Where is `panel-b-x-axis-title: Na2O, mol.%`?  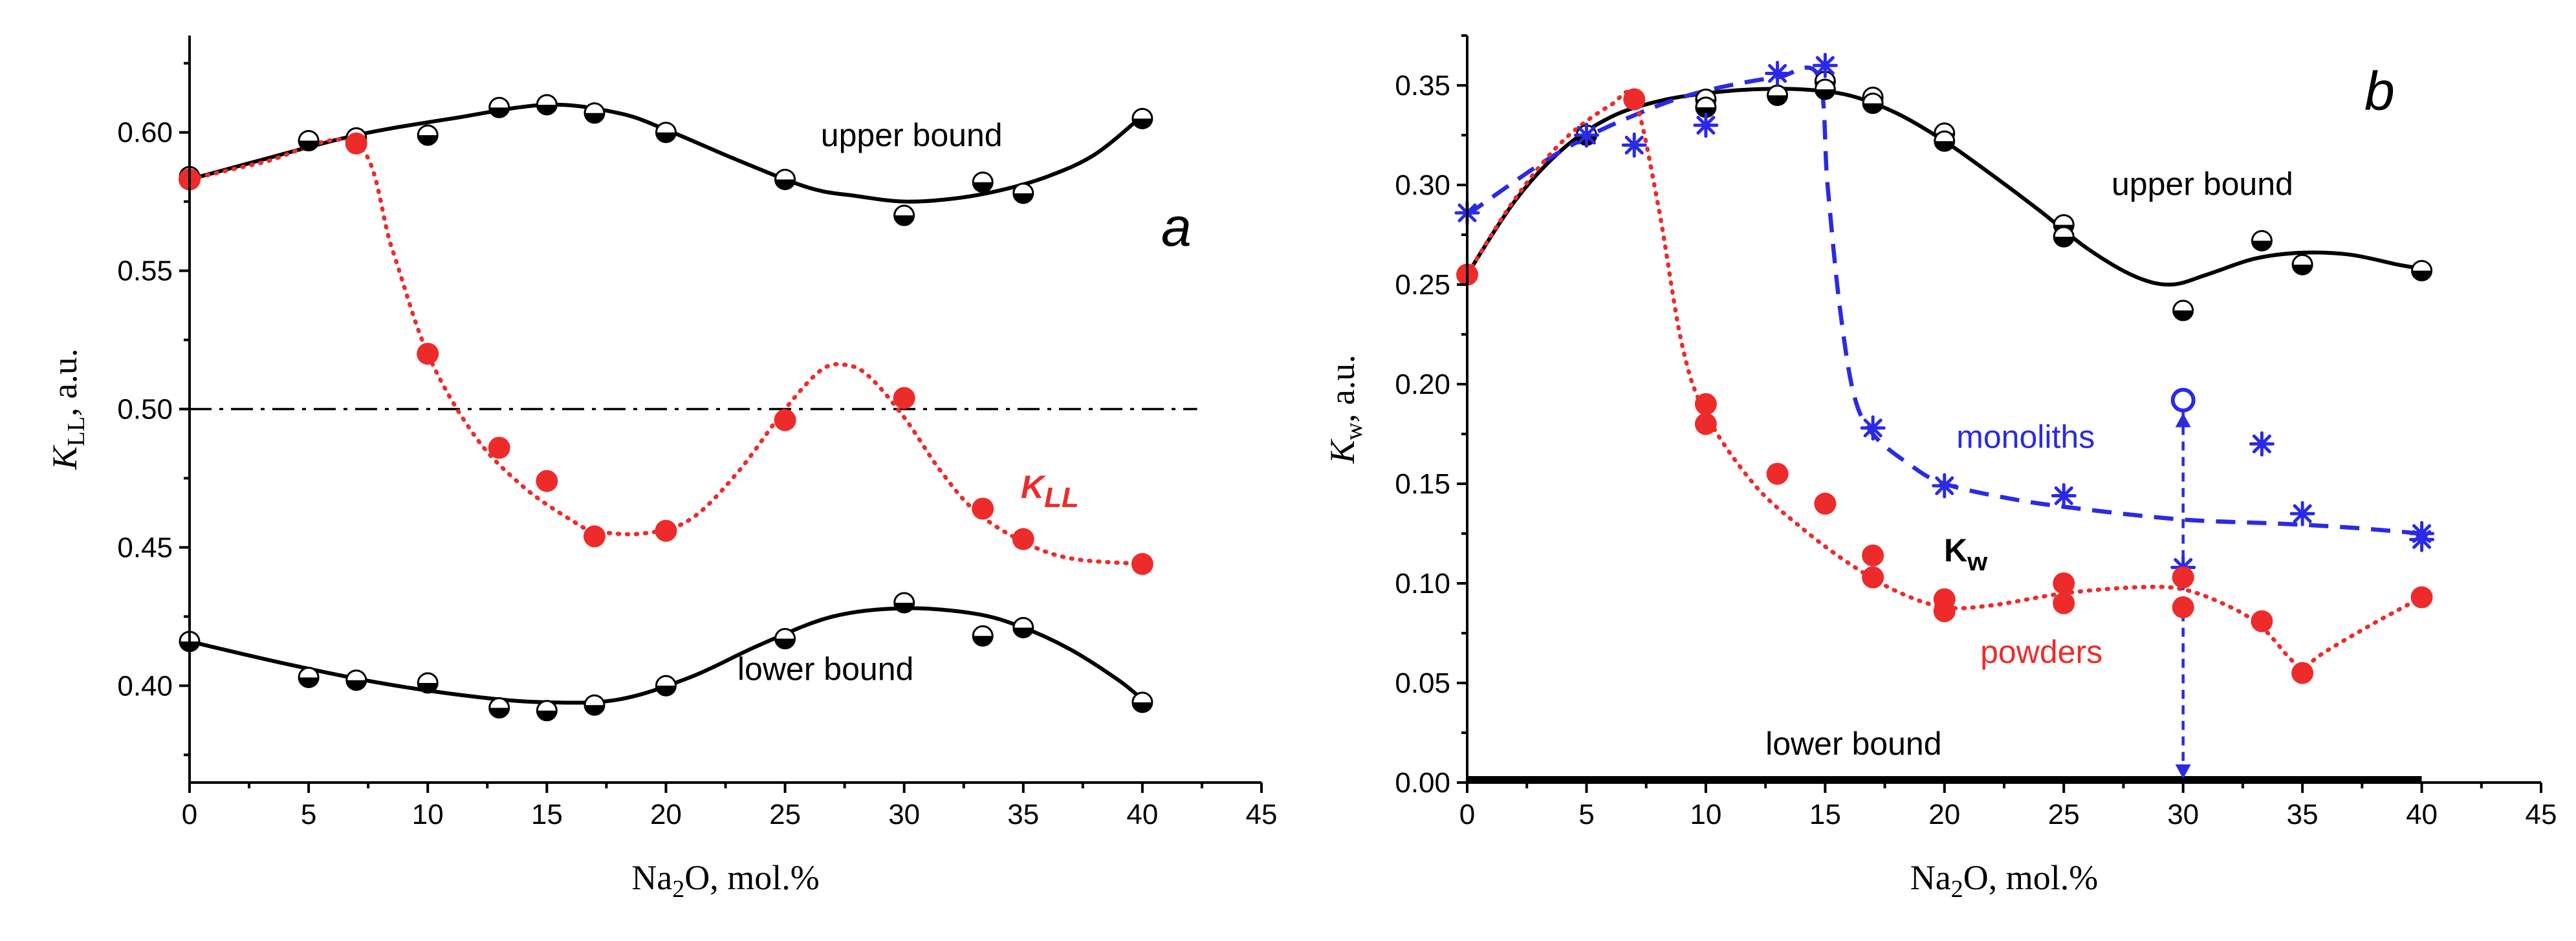
panel-b-x-axis-title: Na2O, mol.% is located at coordinates (2004, 881).